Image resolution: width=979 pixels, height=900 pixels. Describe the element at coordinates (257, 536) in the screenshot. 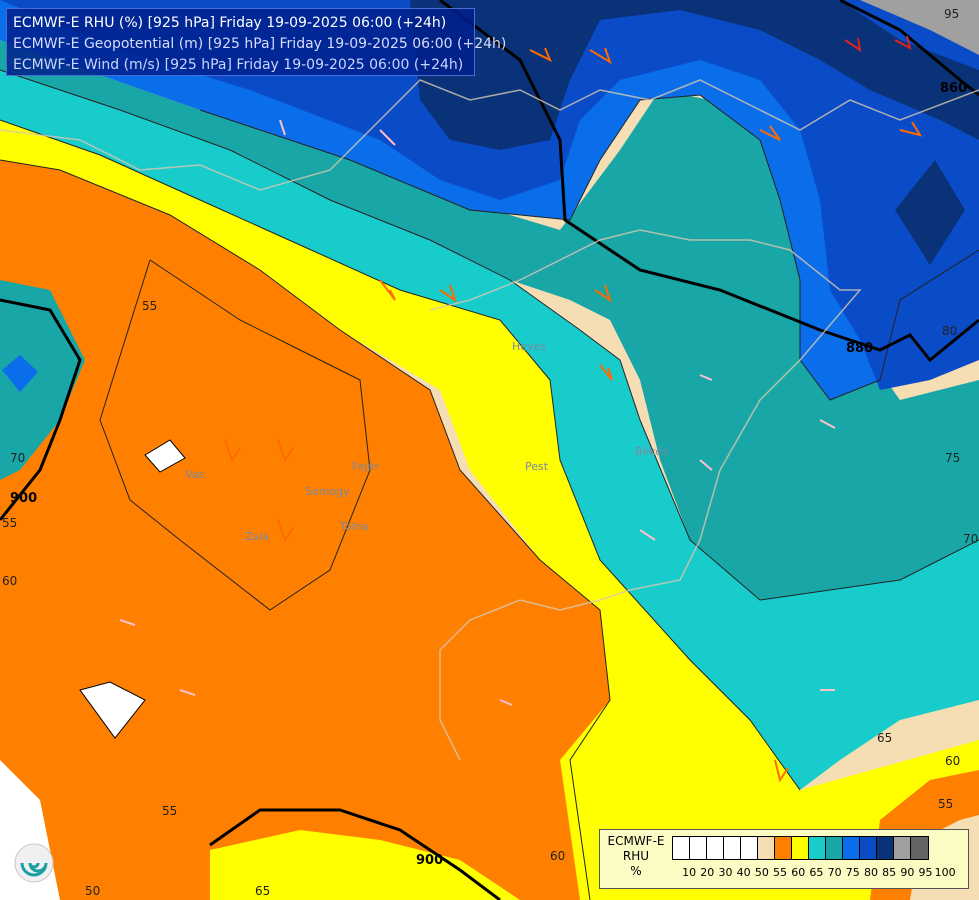

I see `region-label: Zala` at that location.